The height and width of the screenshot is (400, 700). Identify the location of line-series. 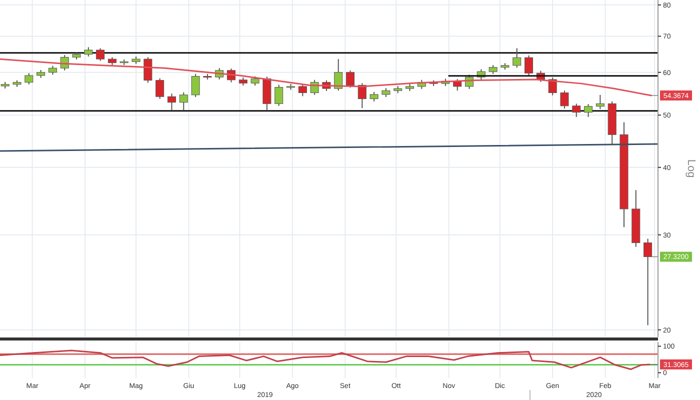
(325, 360).